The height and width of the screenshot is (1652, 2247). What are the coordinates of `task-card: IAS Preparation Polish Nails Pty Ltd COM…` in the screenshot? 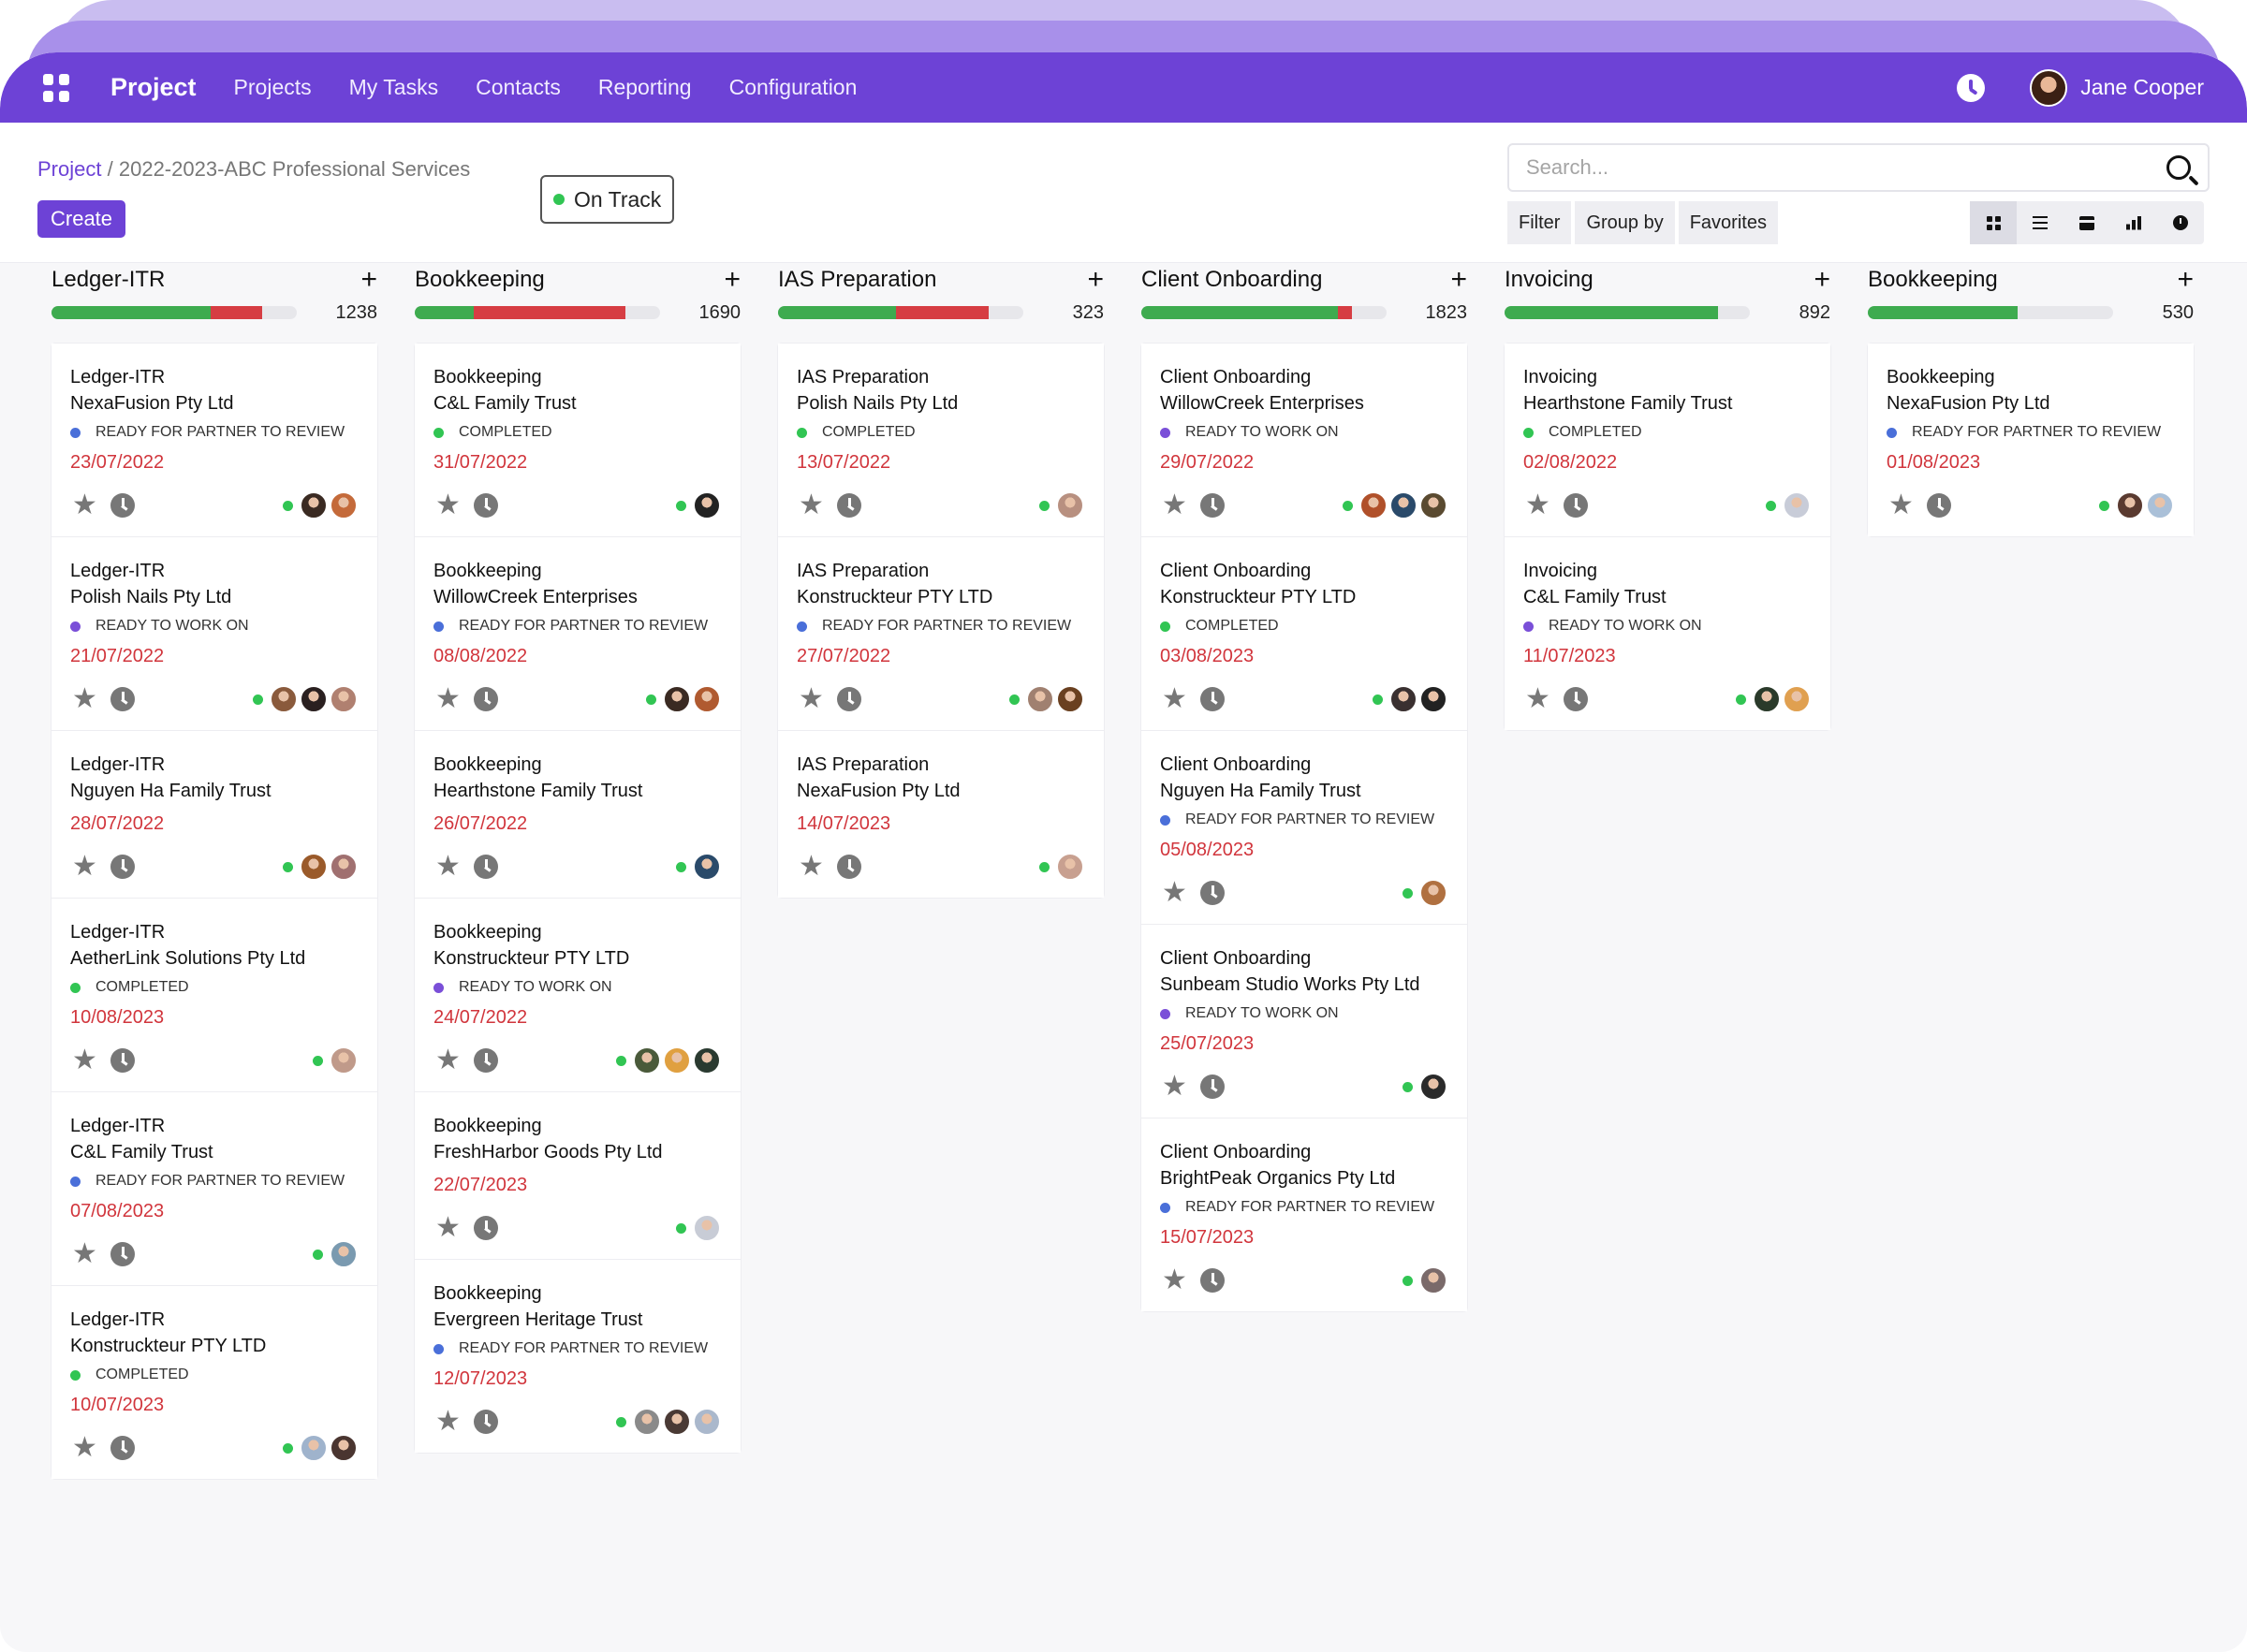 It's located at (941, 441).